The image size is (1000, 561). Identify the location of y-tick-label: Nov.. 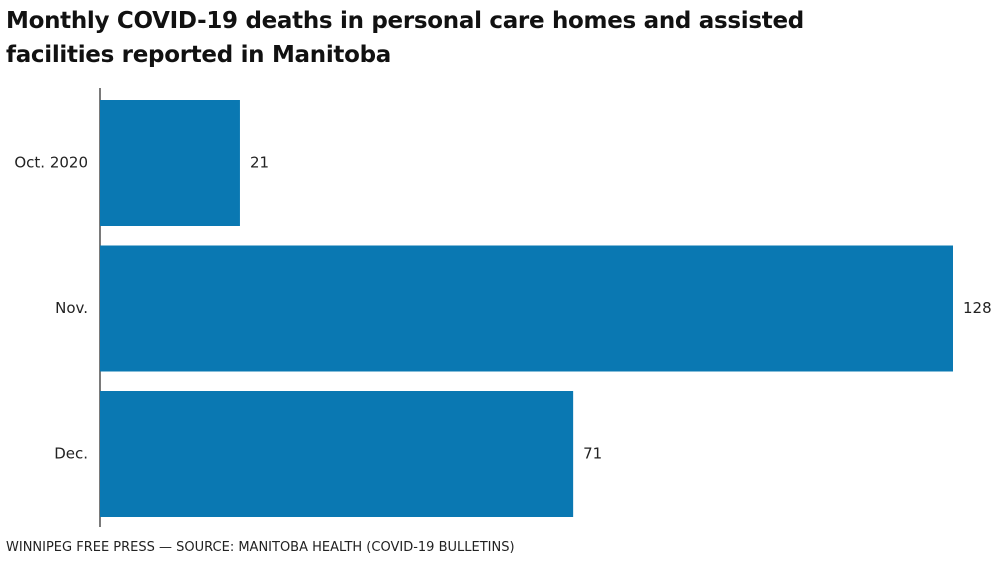
(71, 308).